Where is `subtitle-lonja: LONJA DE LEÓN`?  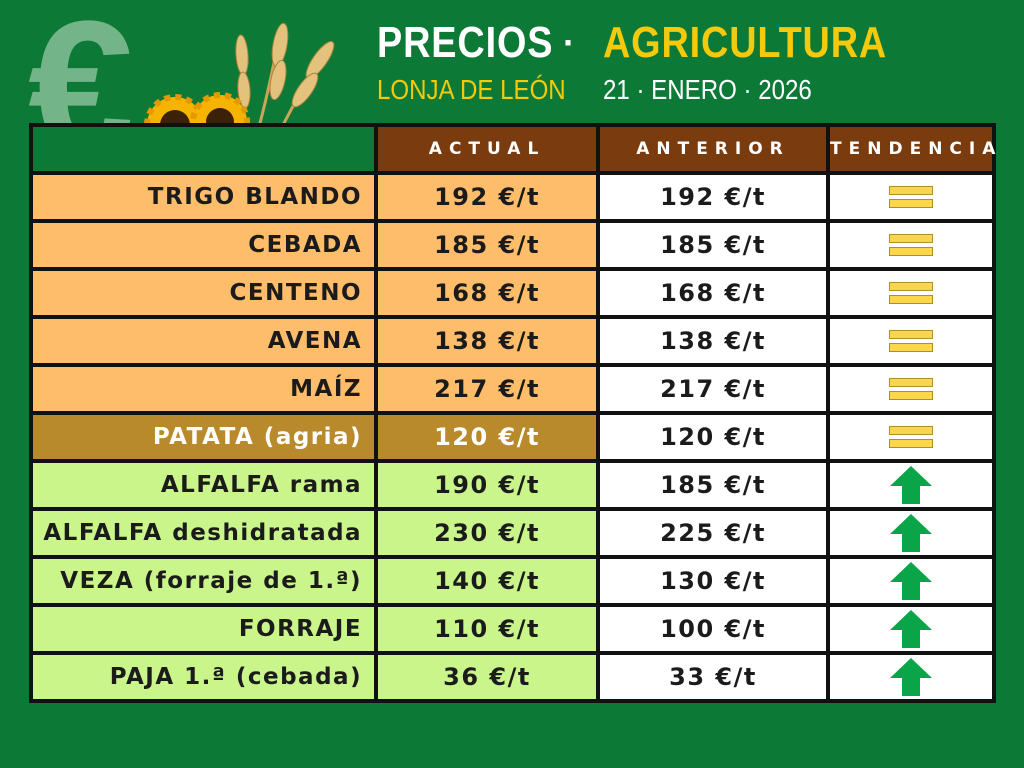
subtitle-lonja: LONJA DE LEÓN is located at coordinates (471, 89).